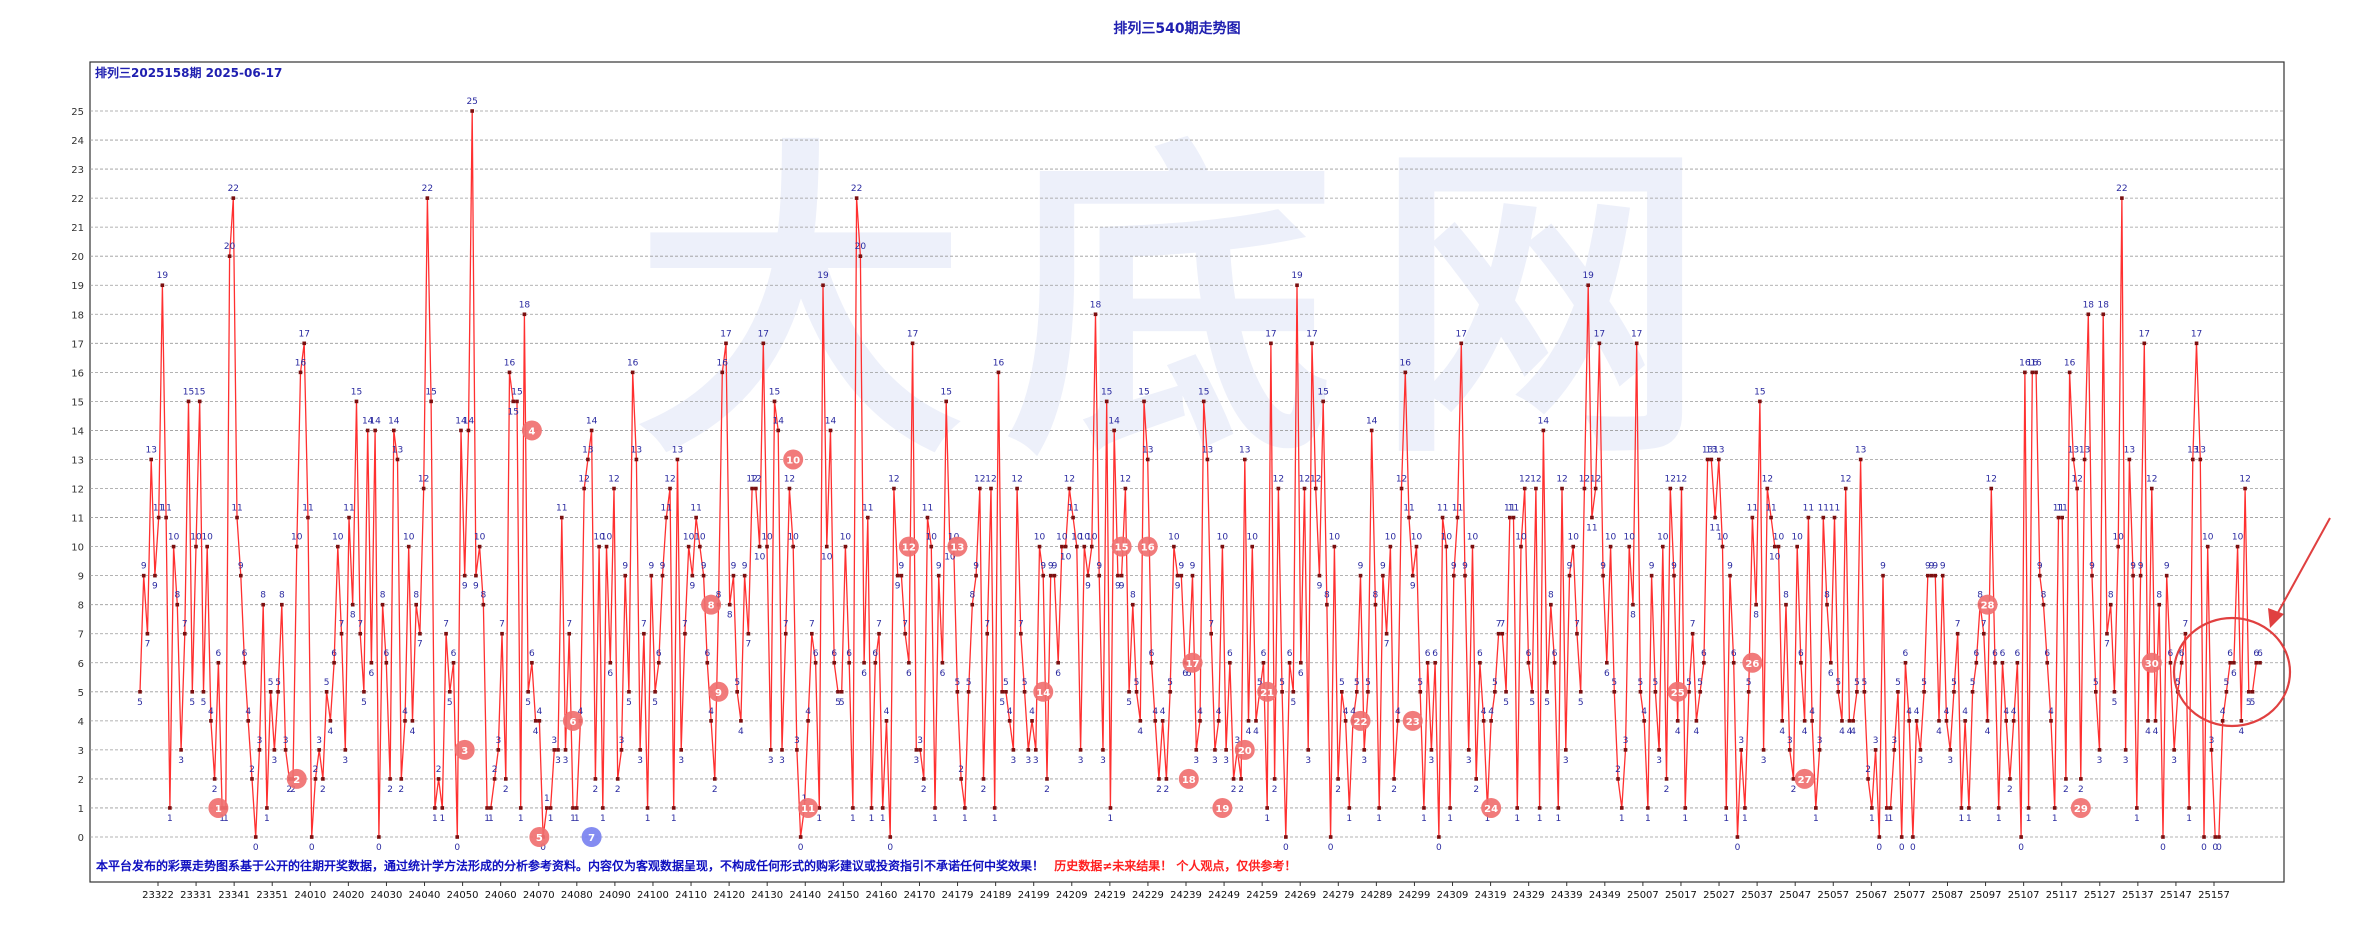 The width and height of the screenshot is (2354, 926). I want to click on x-tick-label: 24060, so click(501, 895).